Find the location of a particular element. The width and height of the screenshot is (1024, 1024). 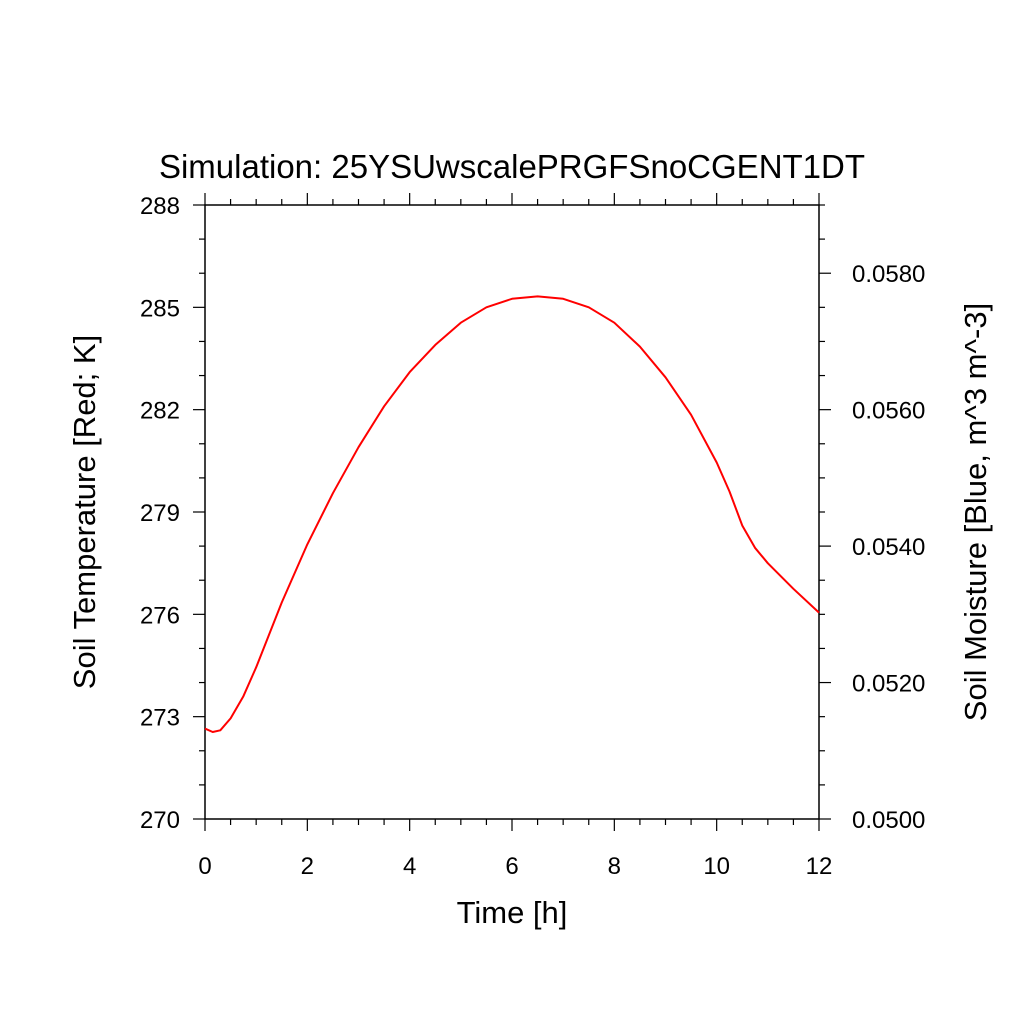

y-tick-label: 270 is located at coordinates (160, 820).